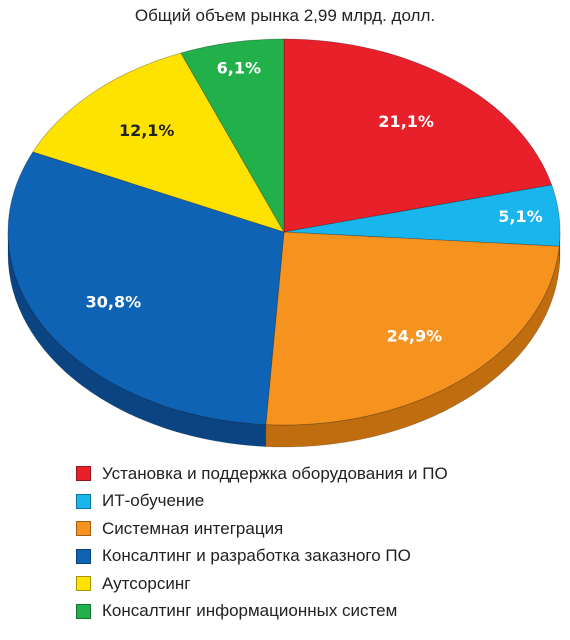 The height and width of the screenshot is (640, 570). I want to click on legend-item-5: Консалтинг информационных систем, so click(262, 612).